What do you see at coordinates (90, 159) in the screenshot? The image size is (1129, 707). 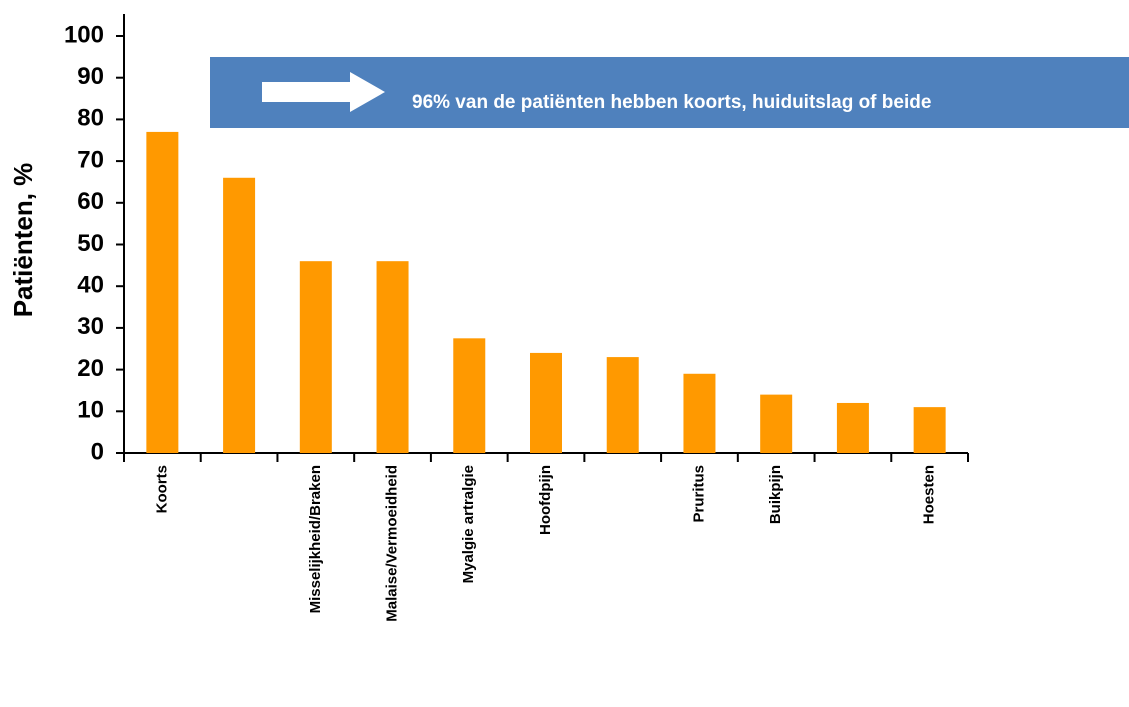 I see `y-tick-label: 70` at bounding box center [90, 159].